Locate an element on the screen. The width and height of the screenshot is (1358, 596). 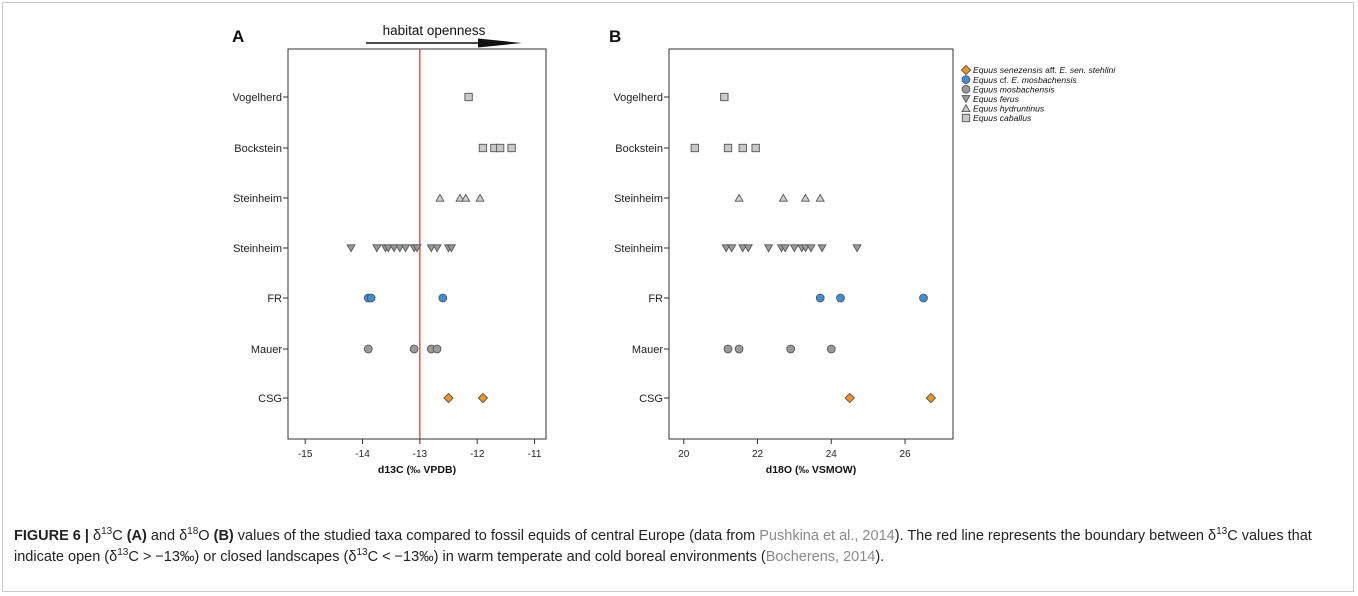
legend-entry: Equus ferus is located at coordinates (996, 99).